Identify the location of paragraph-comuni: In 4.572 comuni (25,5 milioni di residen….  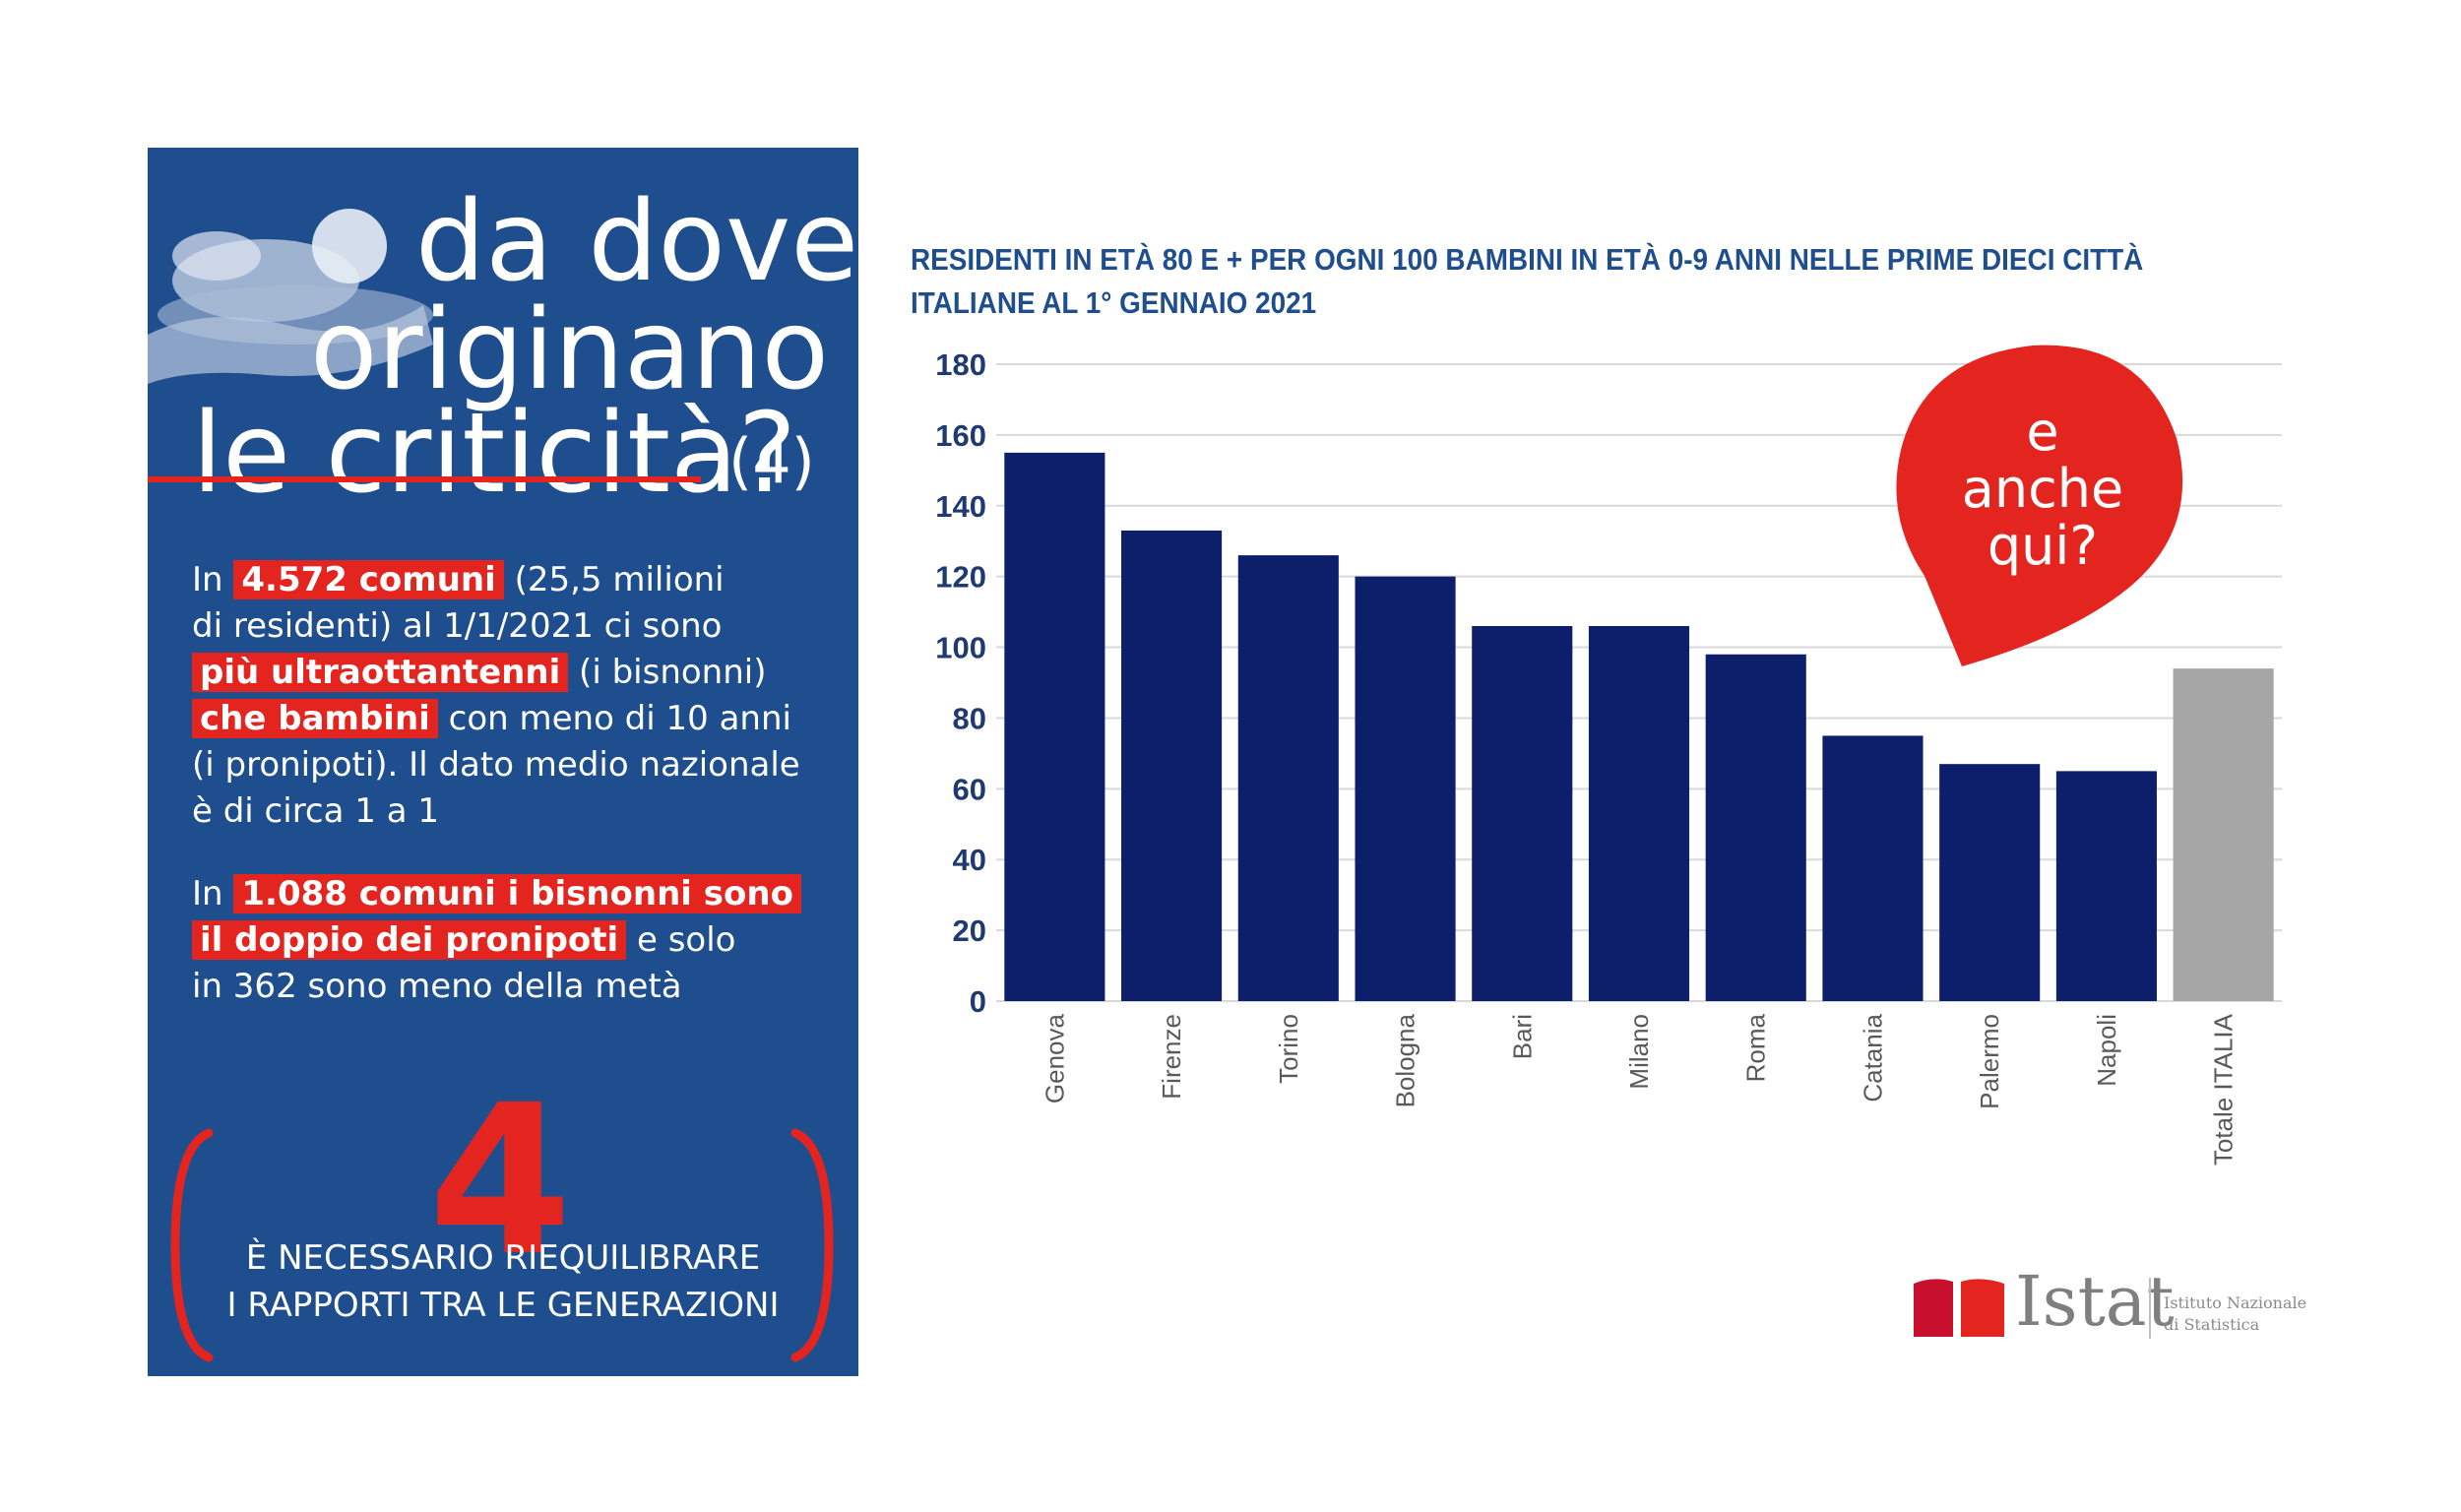
(496, 696).